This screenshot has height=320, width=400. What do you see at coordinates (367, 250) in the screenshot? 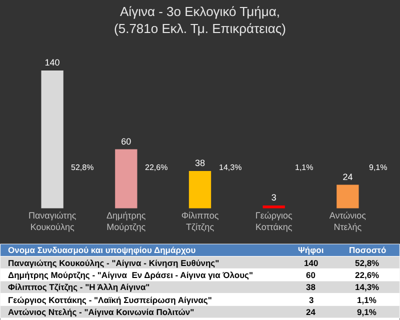
I see `text: Ποσοστό` at bounding box center [367, 250].